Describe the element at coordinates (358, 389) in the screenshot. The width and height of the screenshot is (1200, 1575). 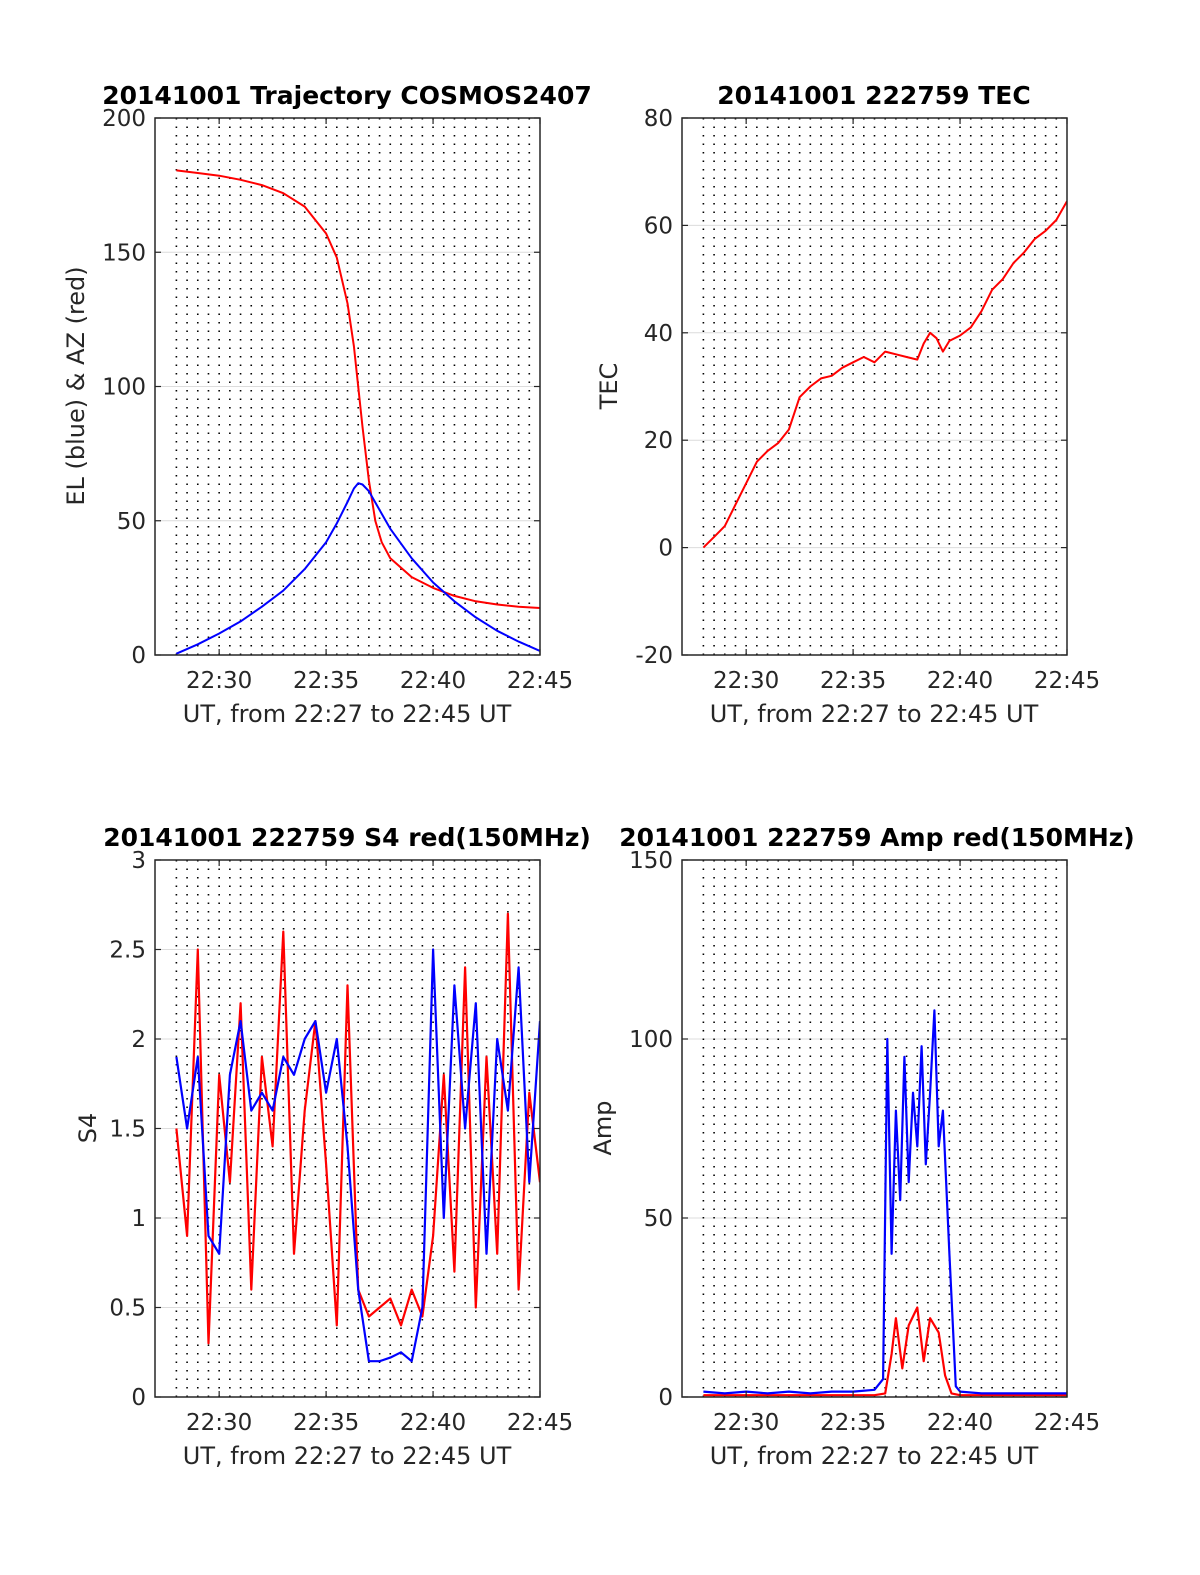
I see `trajectory-series-0-line` at that location.